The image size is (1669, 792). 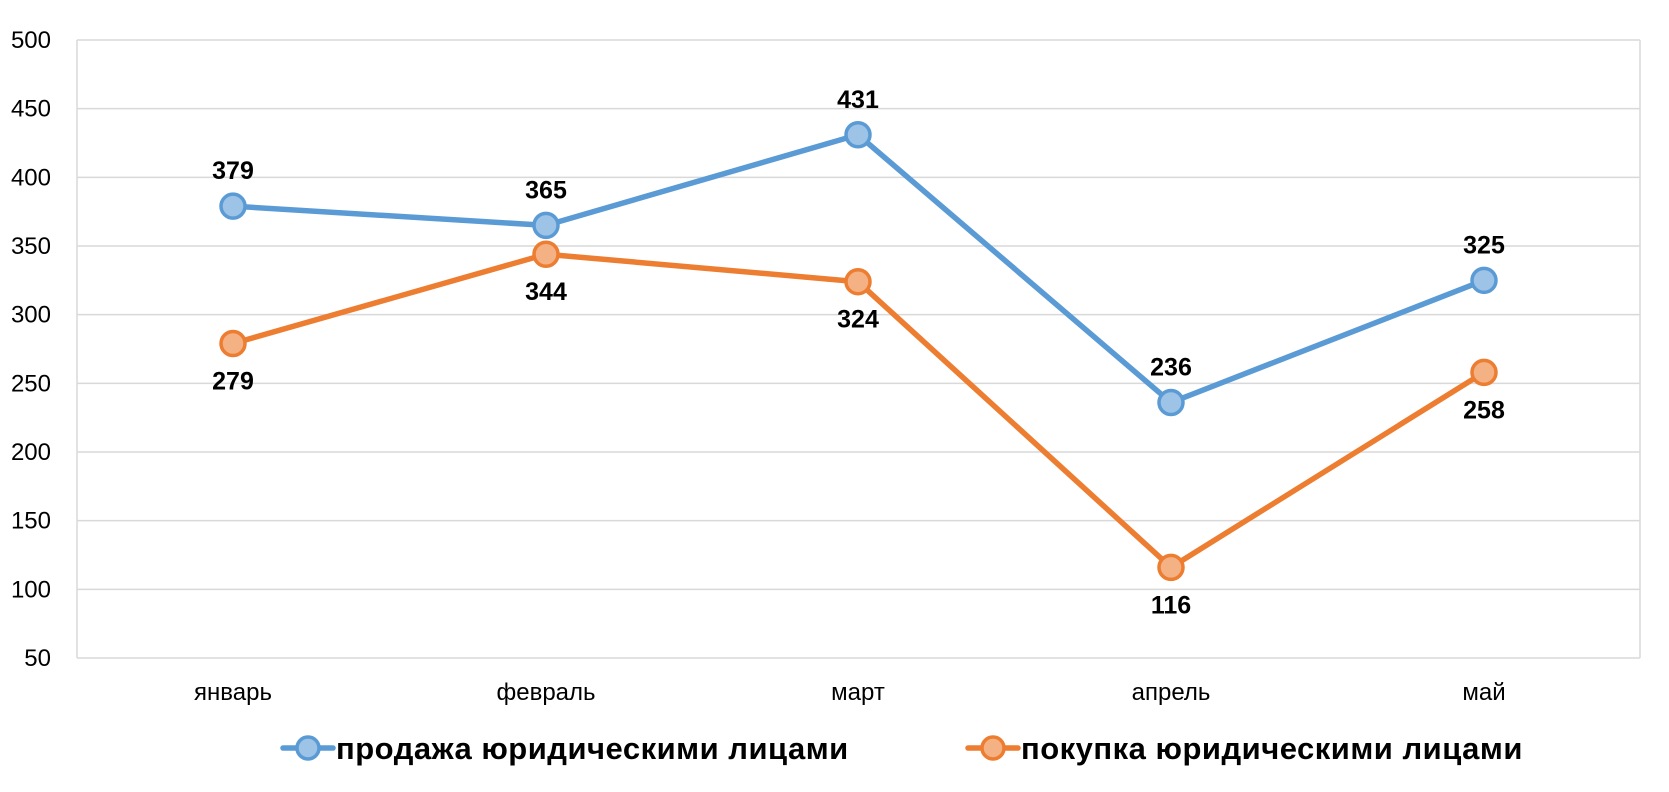 What do you see at coordinates (31, 109) in the screenshot?
I see `y-tick-label: 450` at bounding box center [31, 109].